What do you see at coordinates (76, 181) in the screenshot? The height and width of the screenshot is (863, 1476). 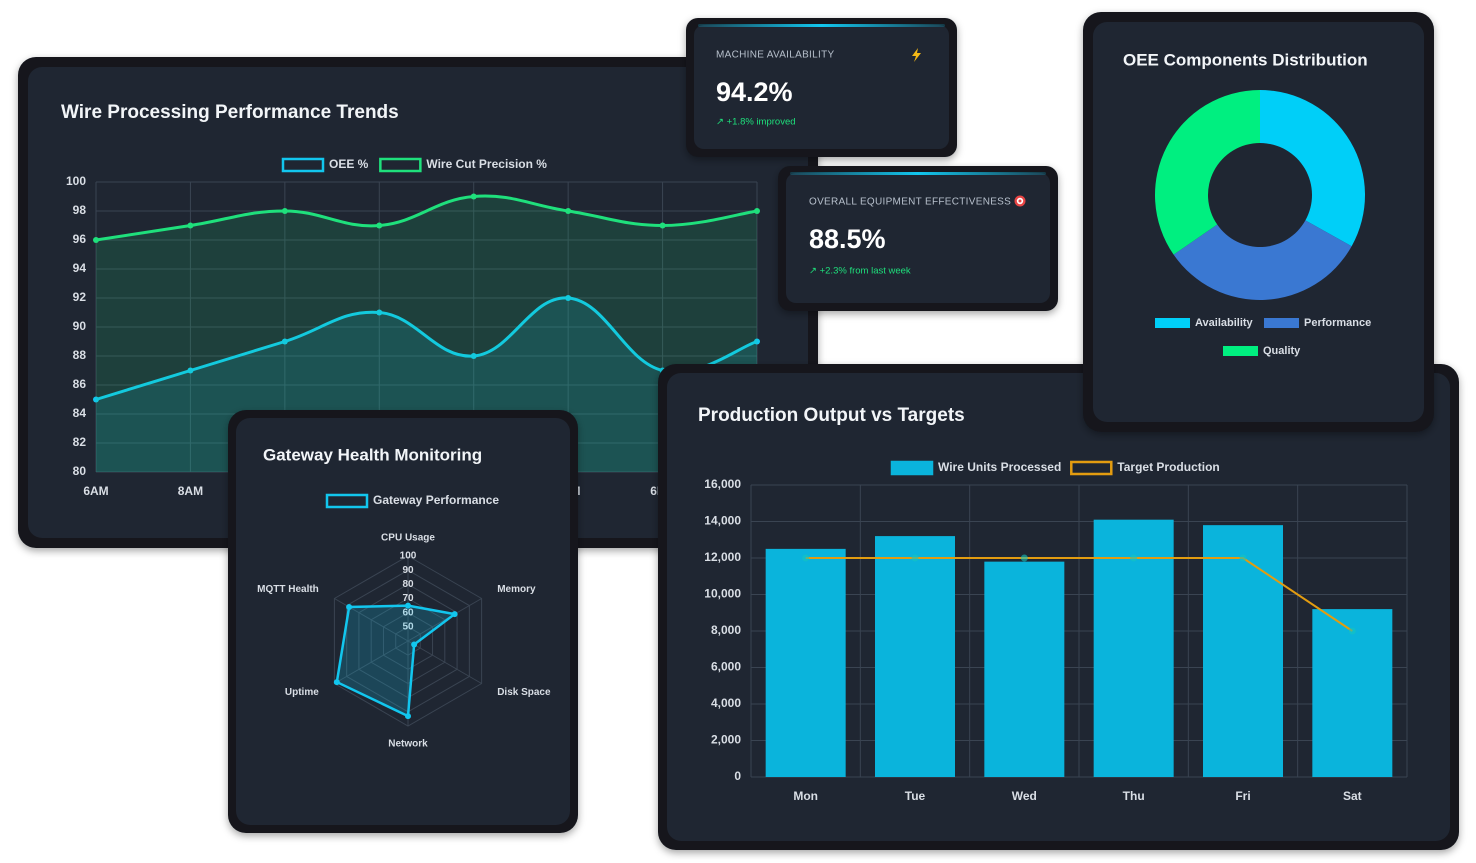 I see `y-tick-label: 100` at bounding box center [76, 181].